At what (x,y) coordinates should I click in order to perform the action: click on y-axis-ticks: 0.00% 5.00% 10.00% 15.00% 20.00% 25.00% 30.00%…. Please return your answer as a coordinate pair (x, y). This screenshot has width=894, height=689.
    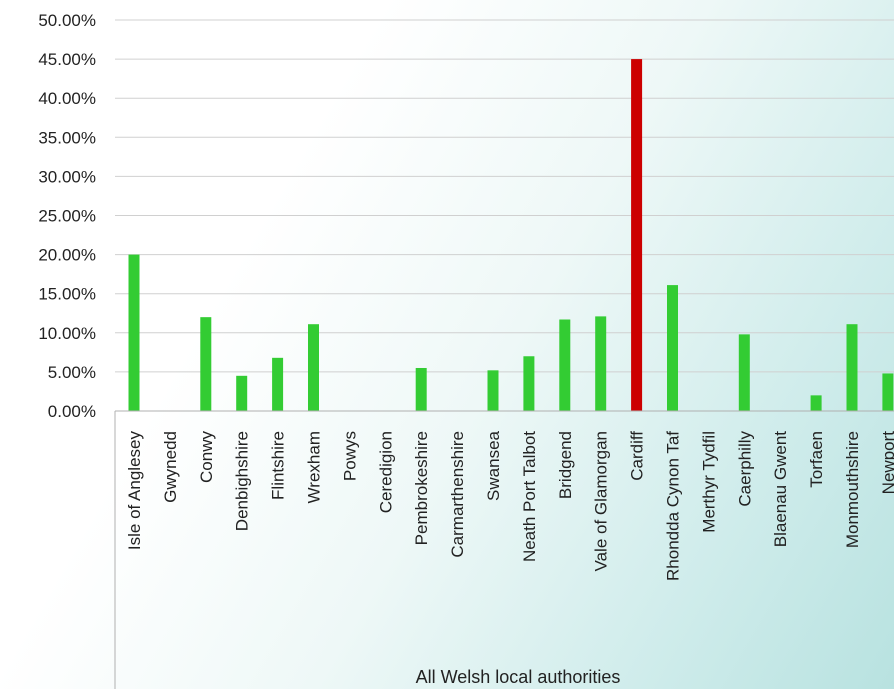
    Looking at the image, I should click on (67, 216).